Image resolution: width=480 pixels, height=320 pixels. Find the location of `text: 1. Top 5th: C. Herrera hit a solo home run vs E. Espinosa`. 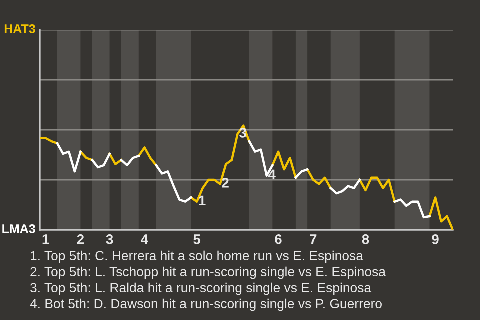

text: 1. Top 5th: C. Herrera hit a solo home run vs E. Espinosa is located at coordinates (197, 257).